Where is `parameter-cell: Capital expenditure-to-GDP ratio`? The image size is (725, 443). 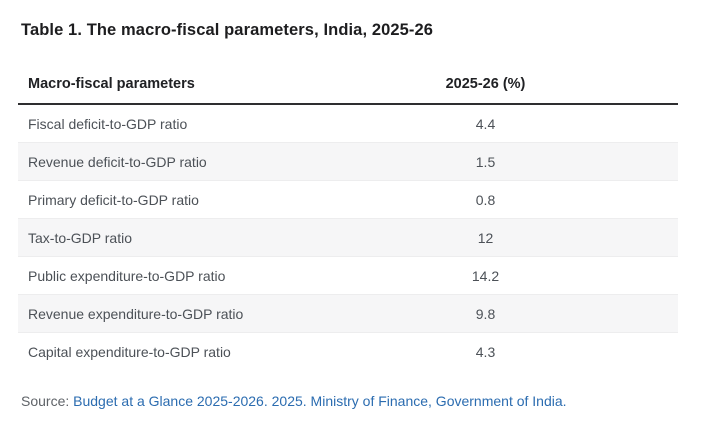
parameter-cell: Capital expenditure-to-GDP ratio is located at coordinates (129, 352).